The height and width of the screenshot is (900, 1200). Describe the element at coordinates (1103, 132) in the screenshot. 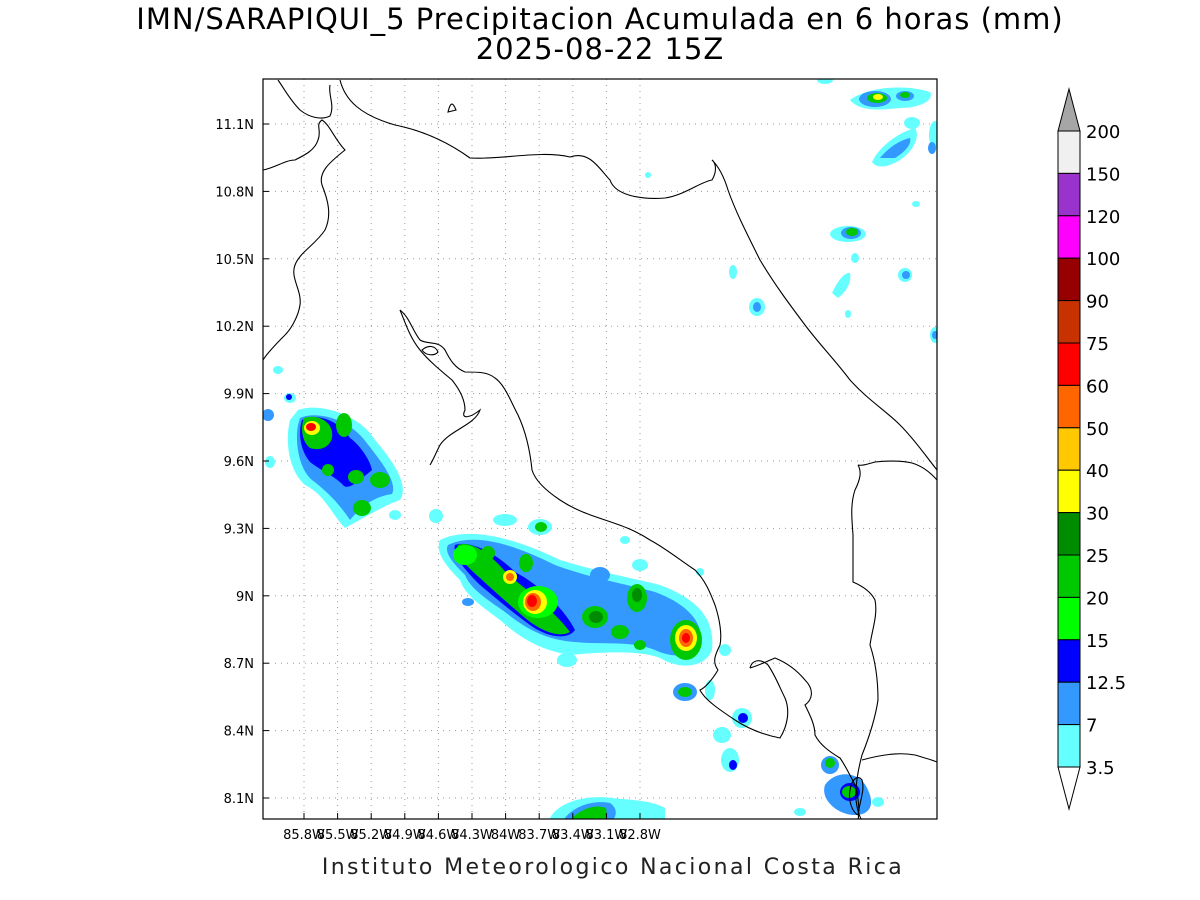

I see `colorbar-level-label: 200` at that location.